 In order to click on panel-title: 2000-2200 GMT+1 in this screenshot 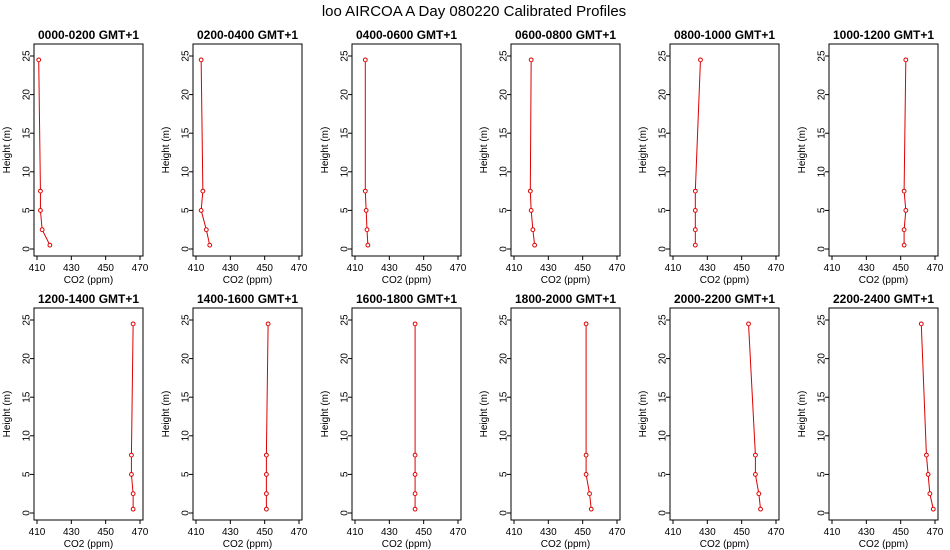, I will do `click(724, 299)`.